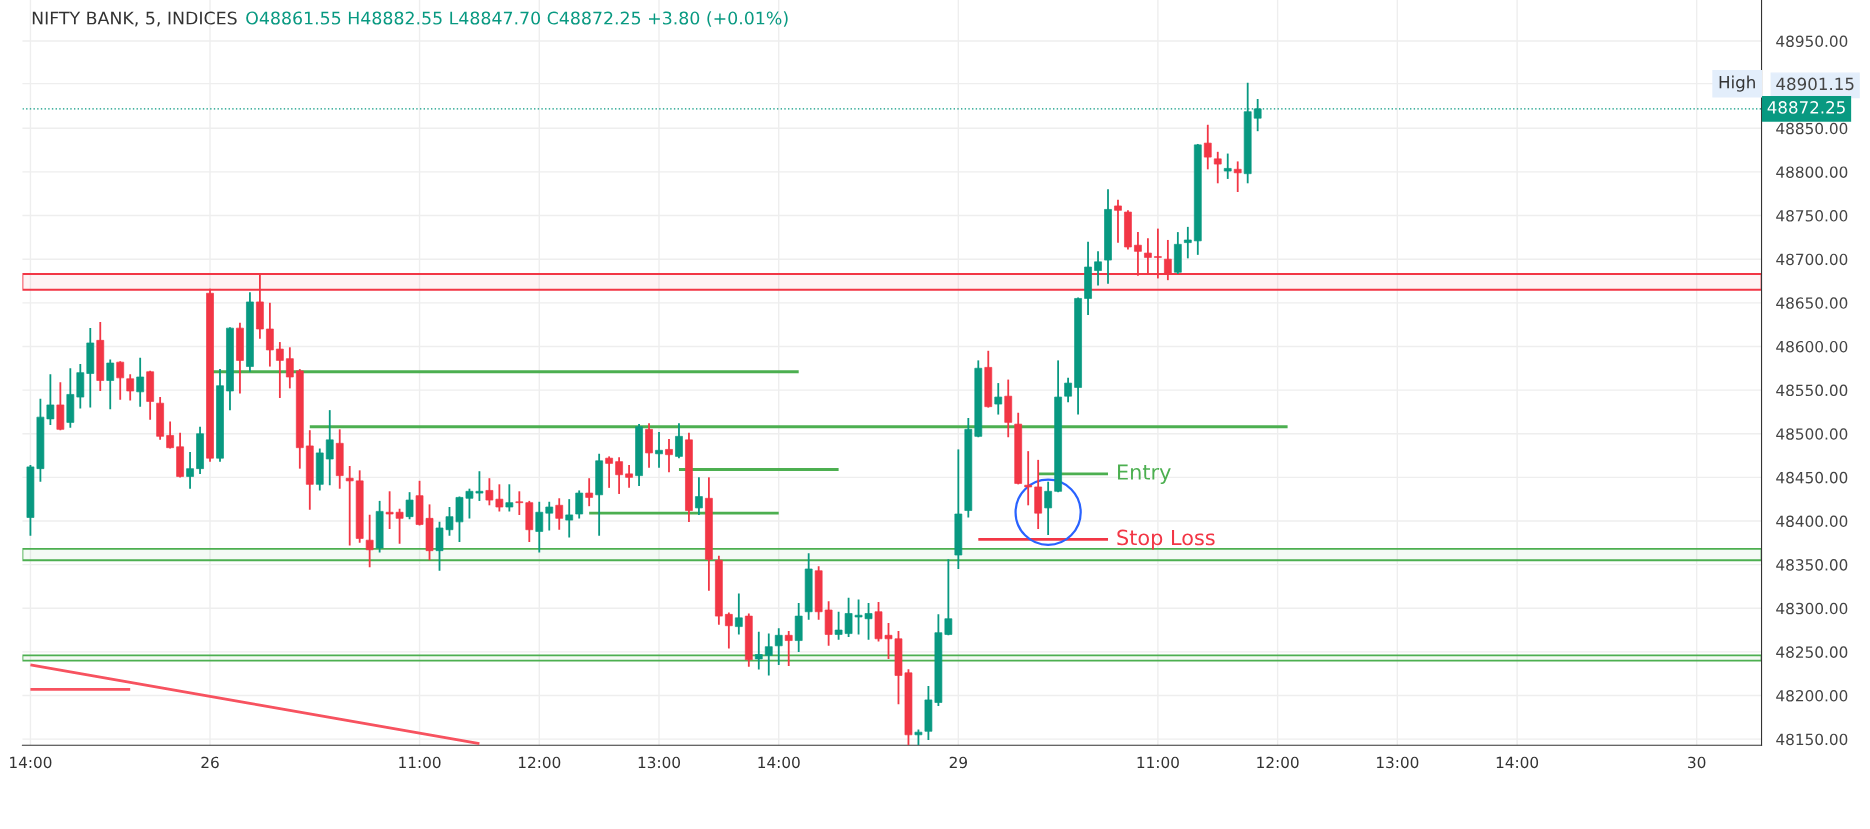  What do you see at coordinates (1697, 762) in the screenshot?
I see `x-tick-label: 30` at bounding box center [1697, 762].